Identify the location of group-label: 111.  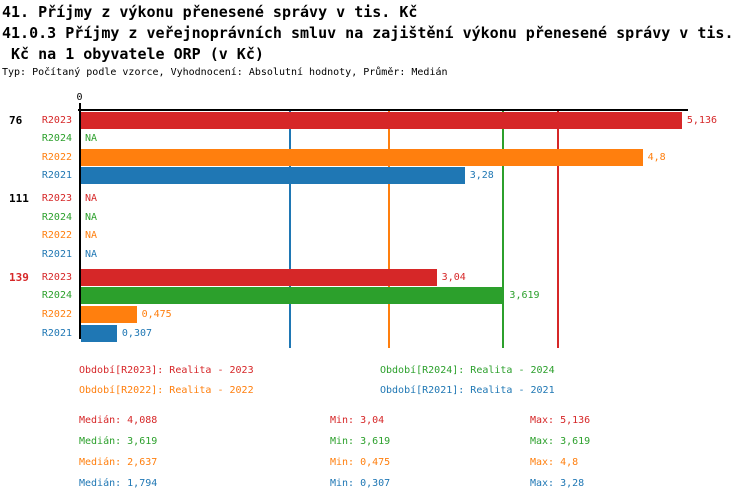
(19, 199).